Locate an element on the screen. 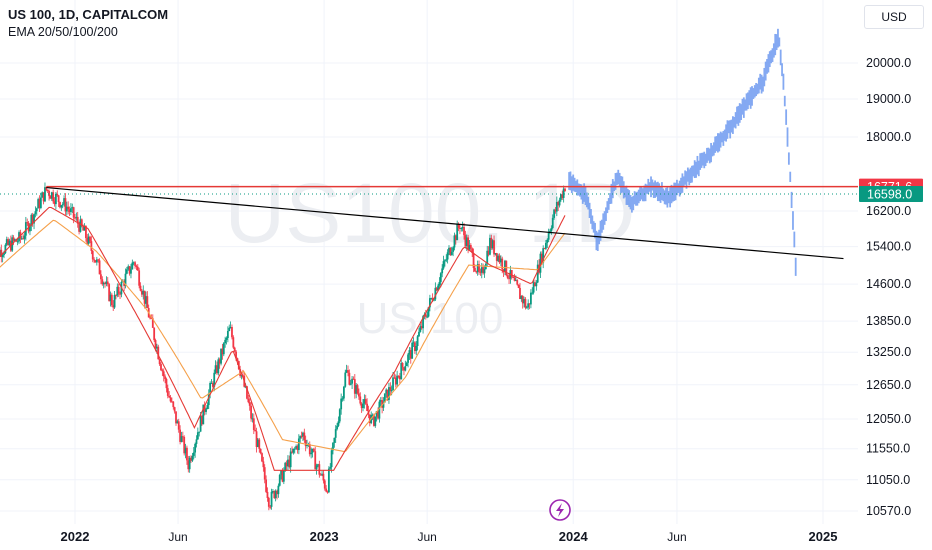  trend-line is located at coordinates (445, 223).